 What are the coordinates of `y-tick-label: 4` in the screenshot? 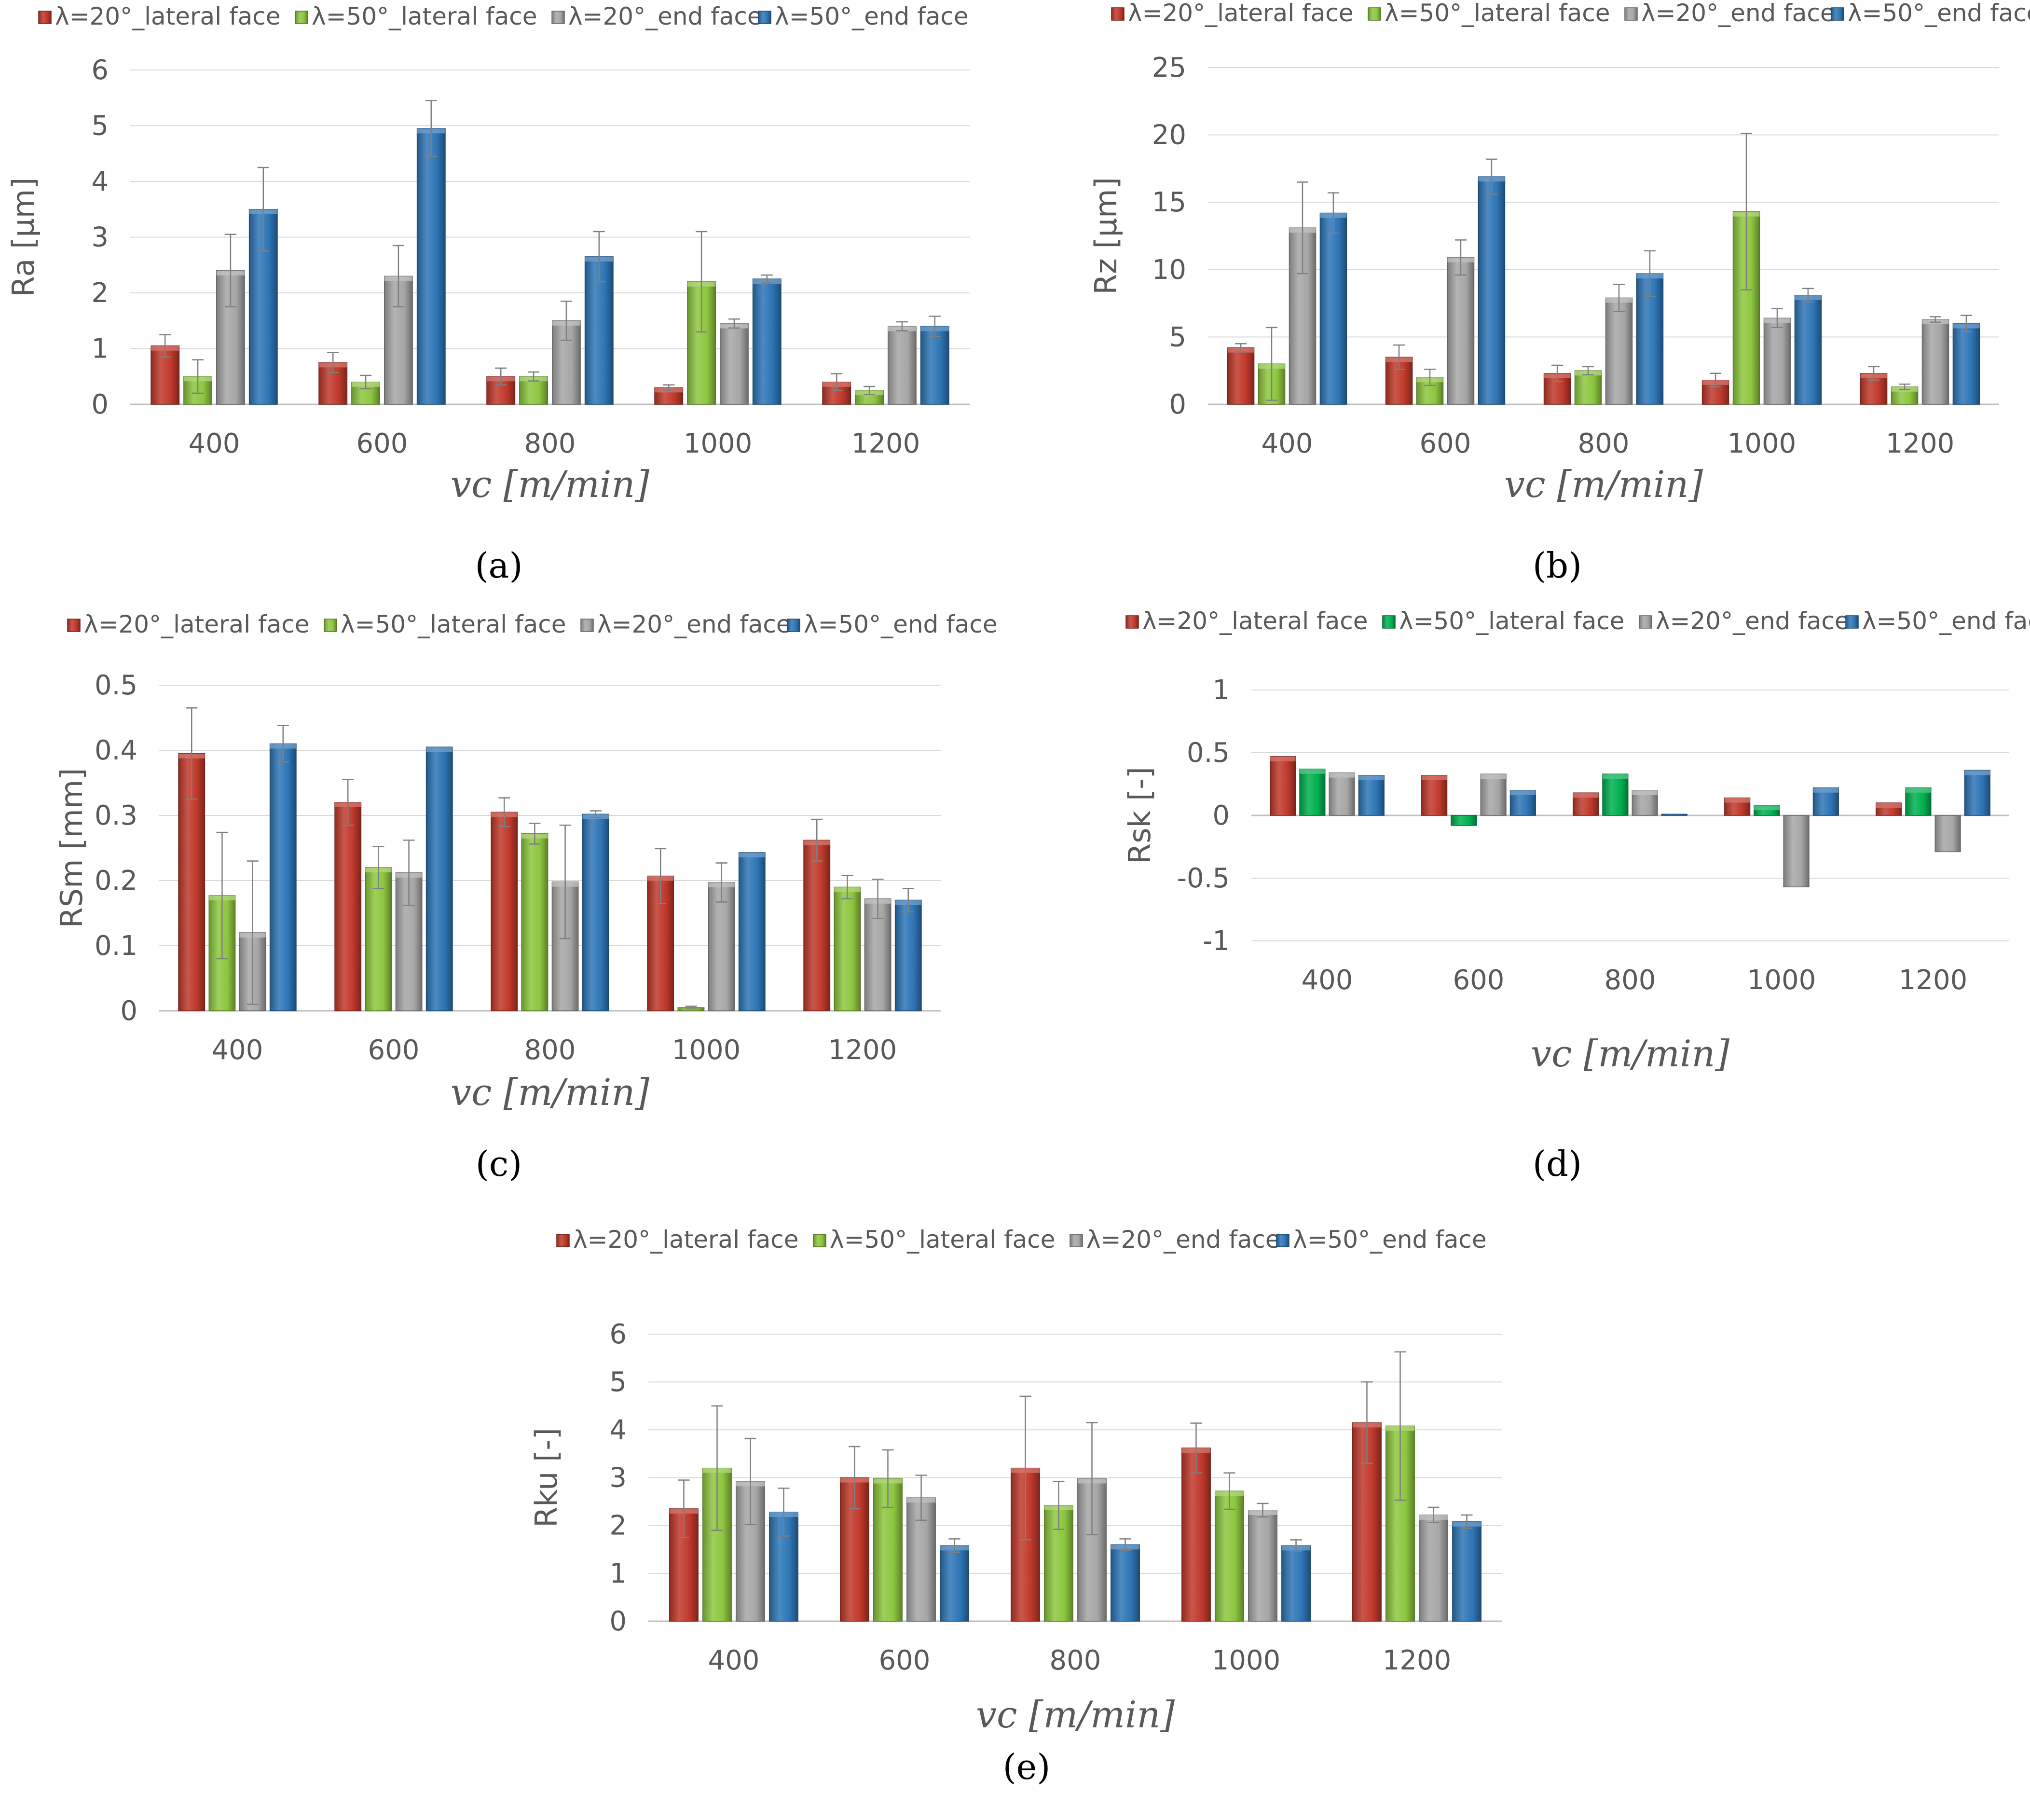 It's located at (618, 1430).